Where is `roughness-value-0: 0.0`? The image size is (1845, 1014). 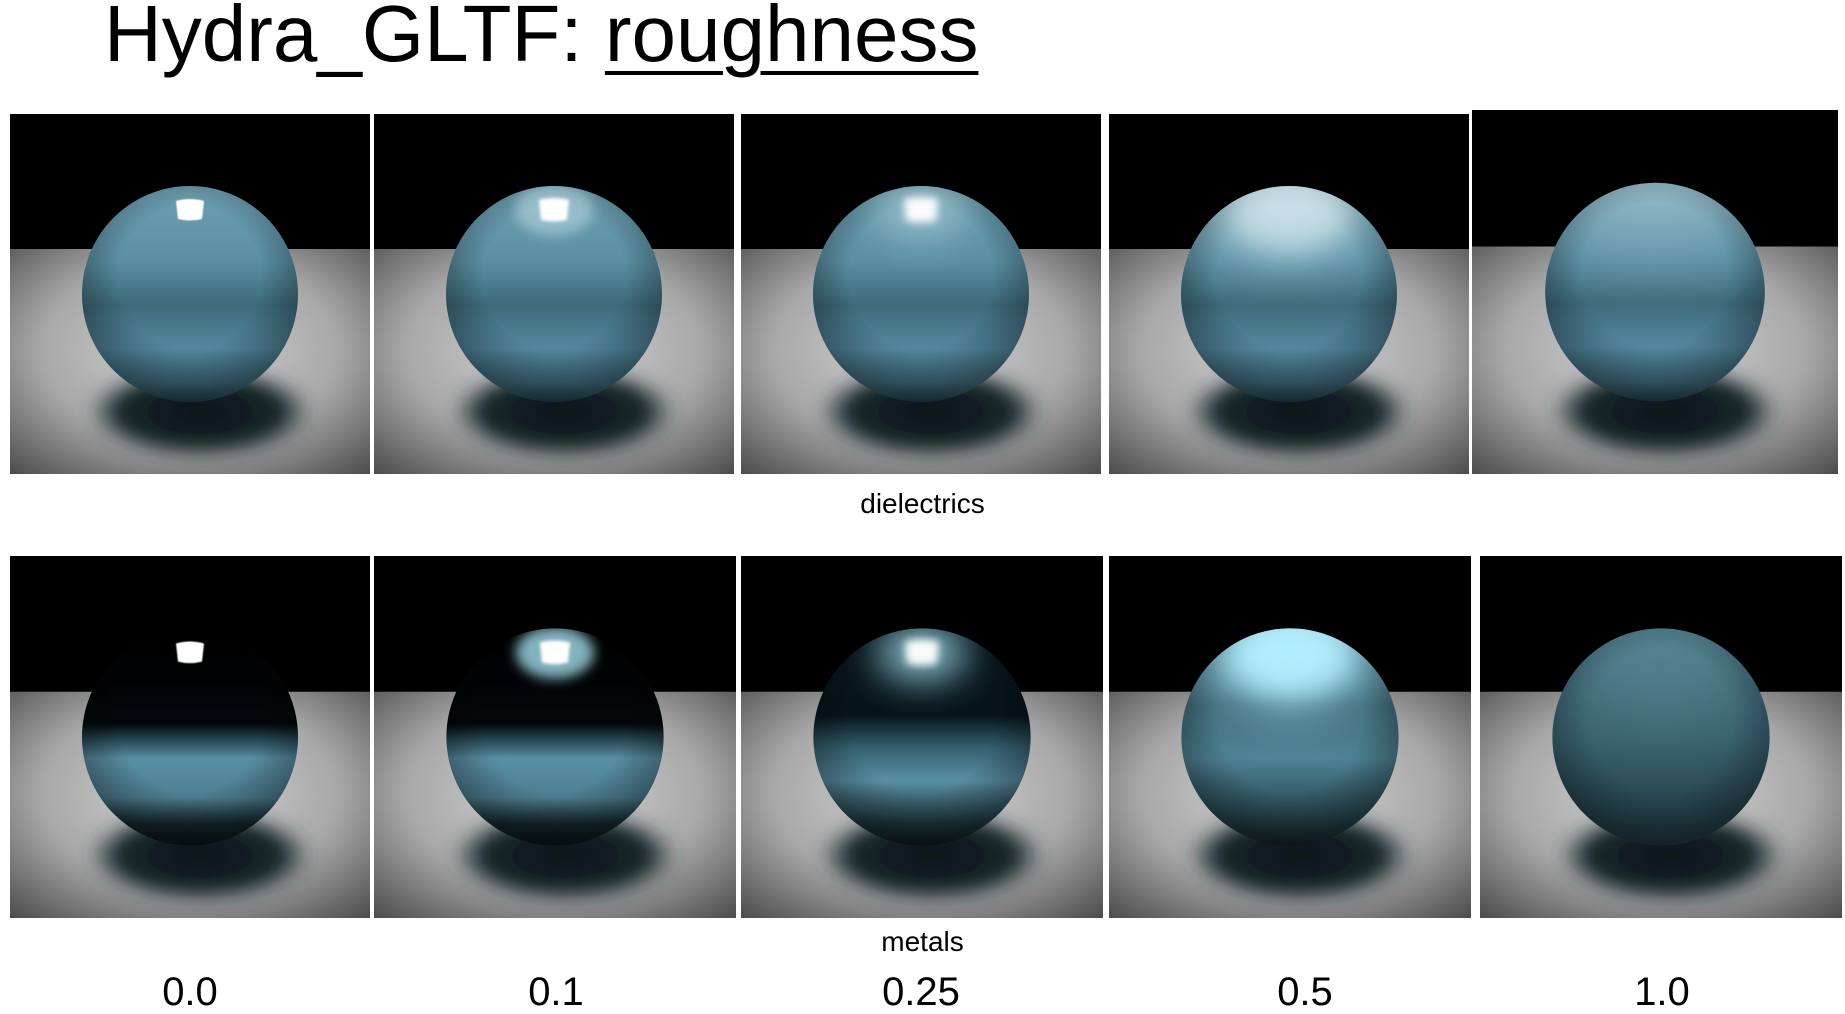
roughness-value-0: 0.0 is located at coordinates (190, 992).